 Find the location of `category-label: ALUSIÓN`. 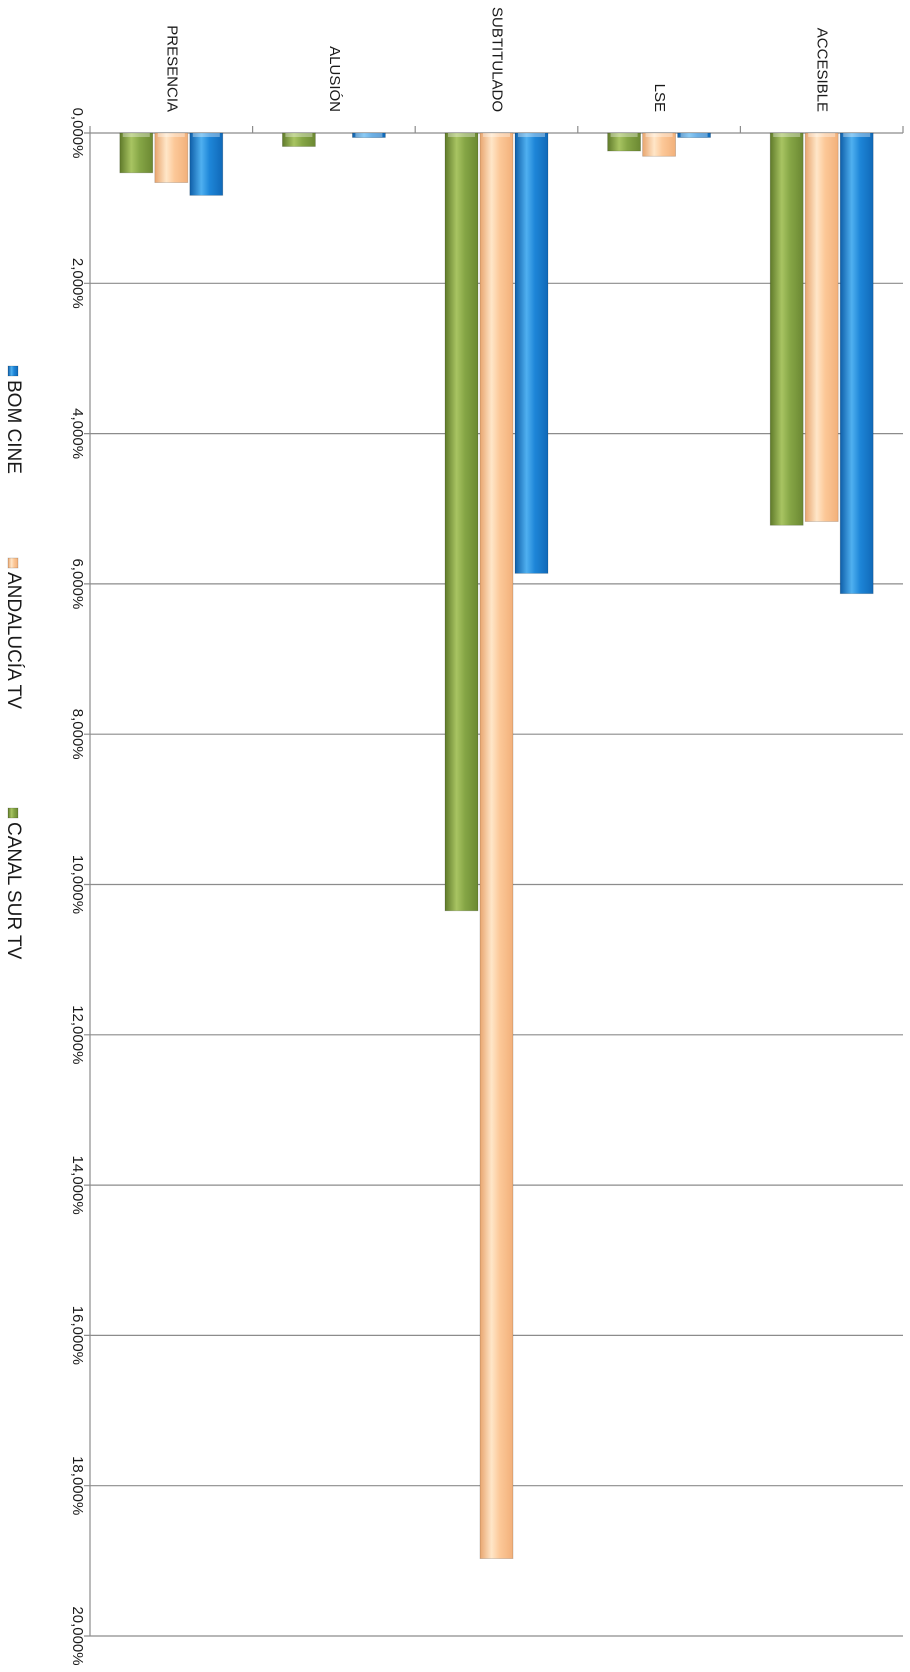

category-label: ALUSIÓN is located at coordinates (334, 79).